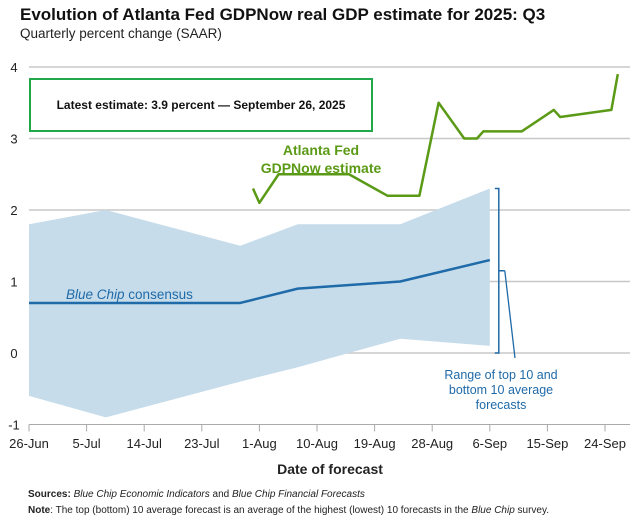 The height and width of the screenshot is (527, 638). I want to click on x-tick-label: 19-Aug, so click(375, 443).